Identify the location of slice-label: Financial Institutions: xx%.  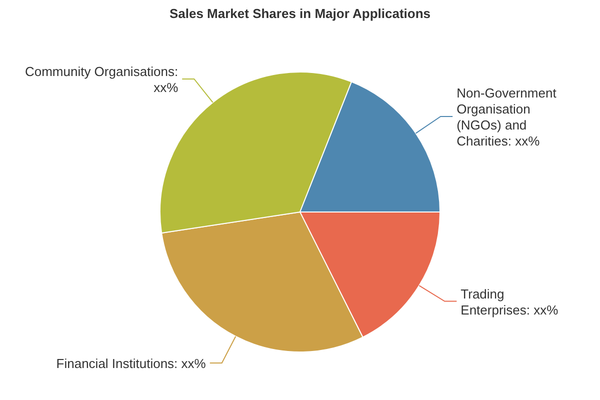
(131, 363).